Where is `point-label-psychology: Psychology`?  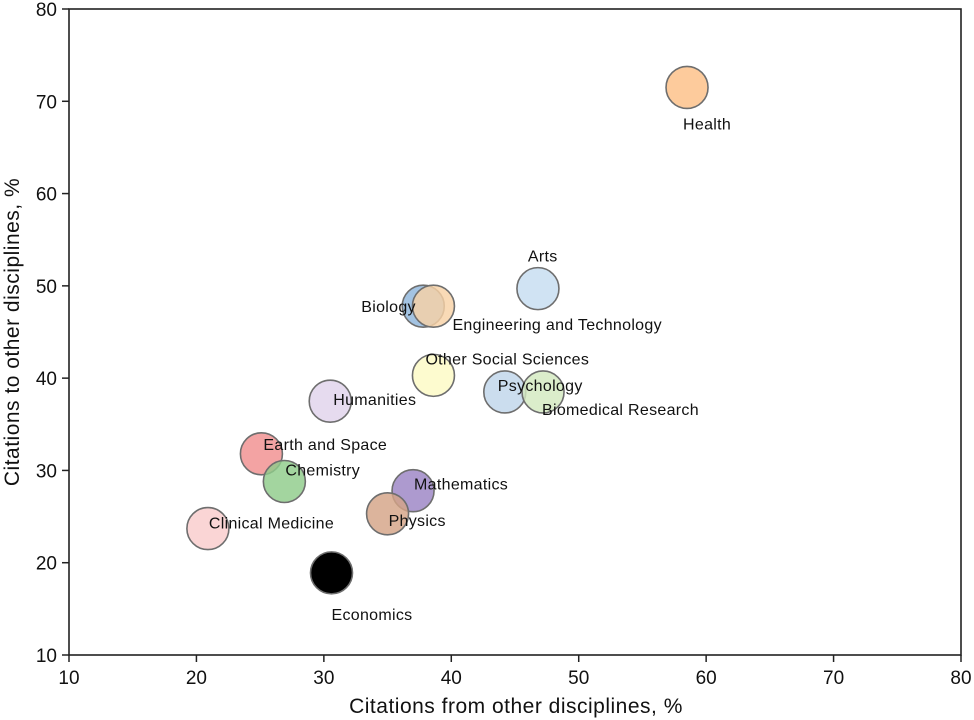
point-label-psychology: Psychology is located at coordinates (540, 386).